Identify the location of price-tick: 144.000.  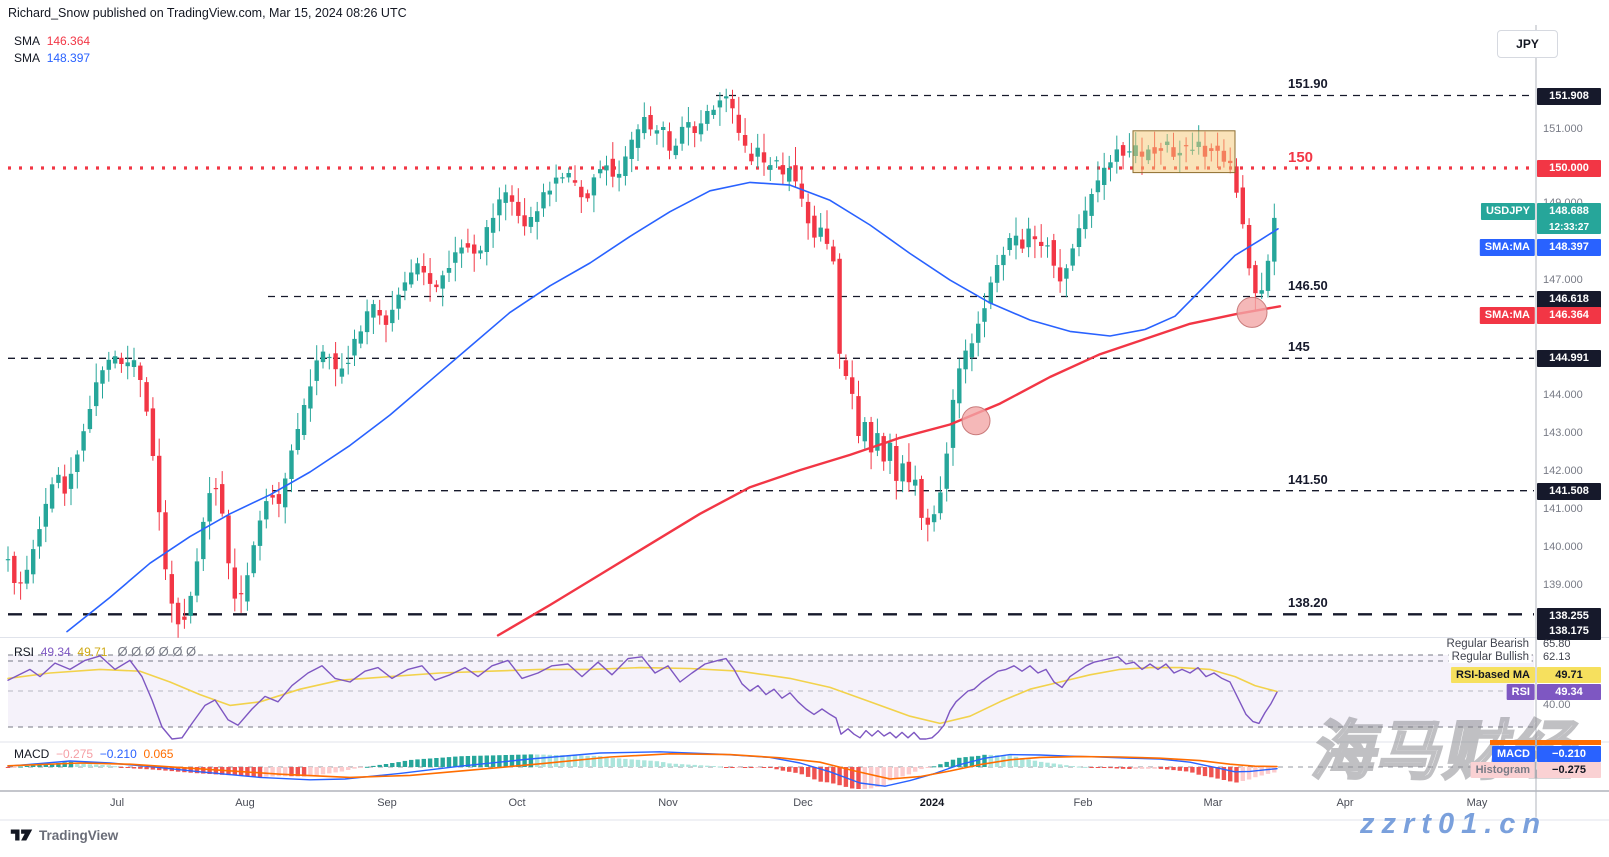
(1563, 395).